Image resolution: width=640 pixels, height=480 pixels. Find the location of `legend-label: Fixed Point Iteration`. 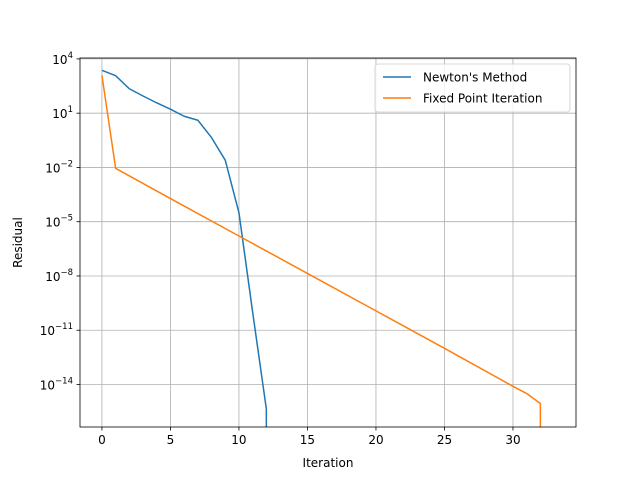

legend-label: Fixed Point Iteration is located at coordinates (482, 99).